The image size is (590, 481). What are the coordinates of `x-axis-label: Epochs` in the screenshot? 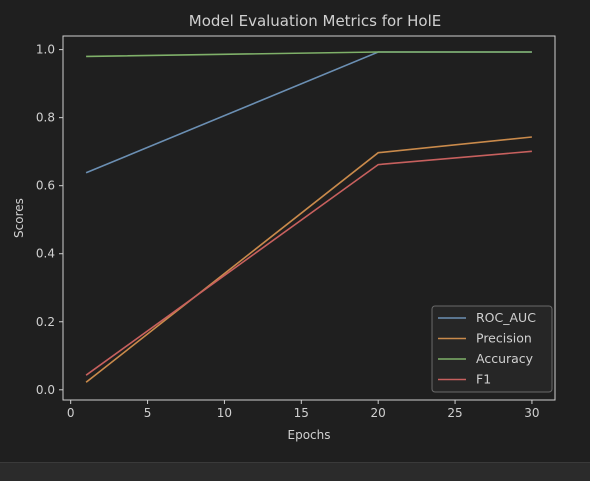 It's located at (309, 435).